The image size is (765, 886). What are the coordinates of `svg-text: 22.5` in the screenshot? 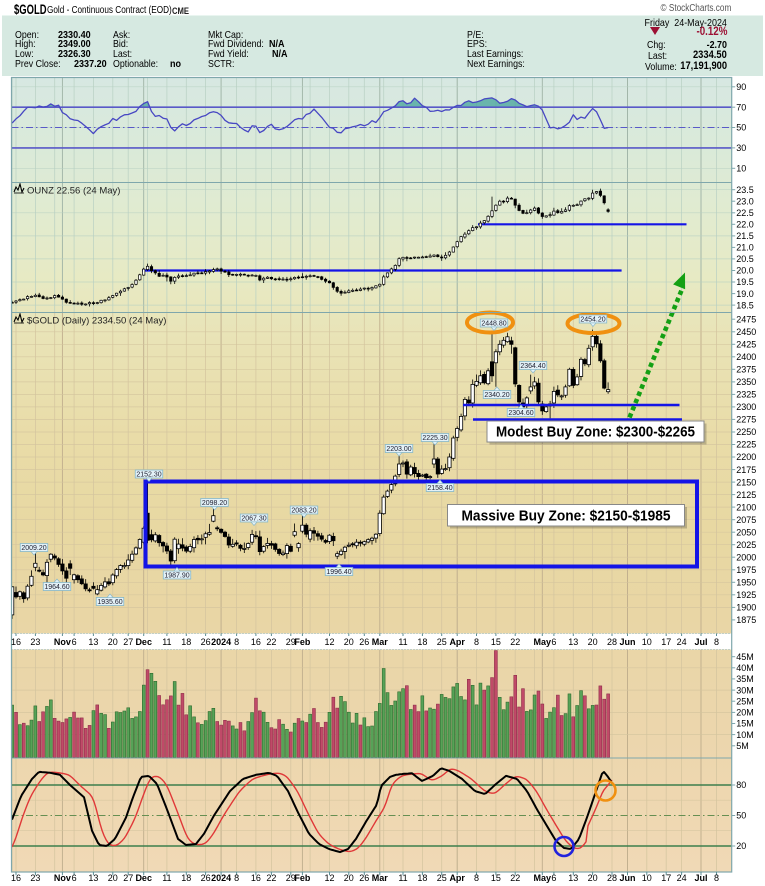 It's located at (745, 213).